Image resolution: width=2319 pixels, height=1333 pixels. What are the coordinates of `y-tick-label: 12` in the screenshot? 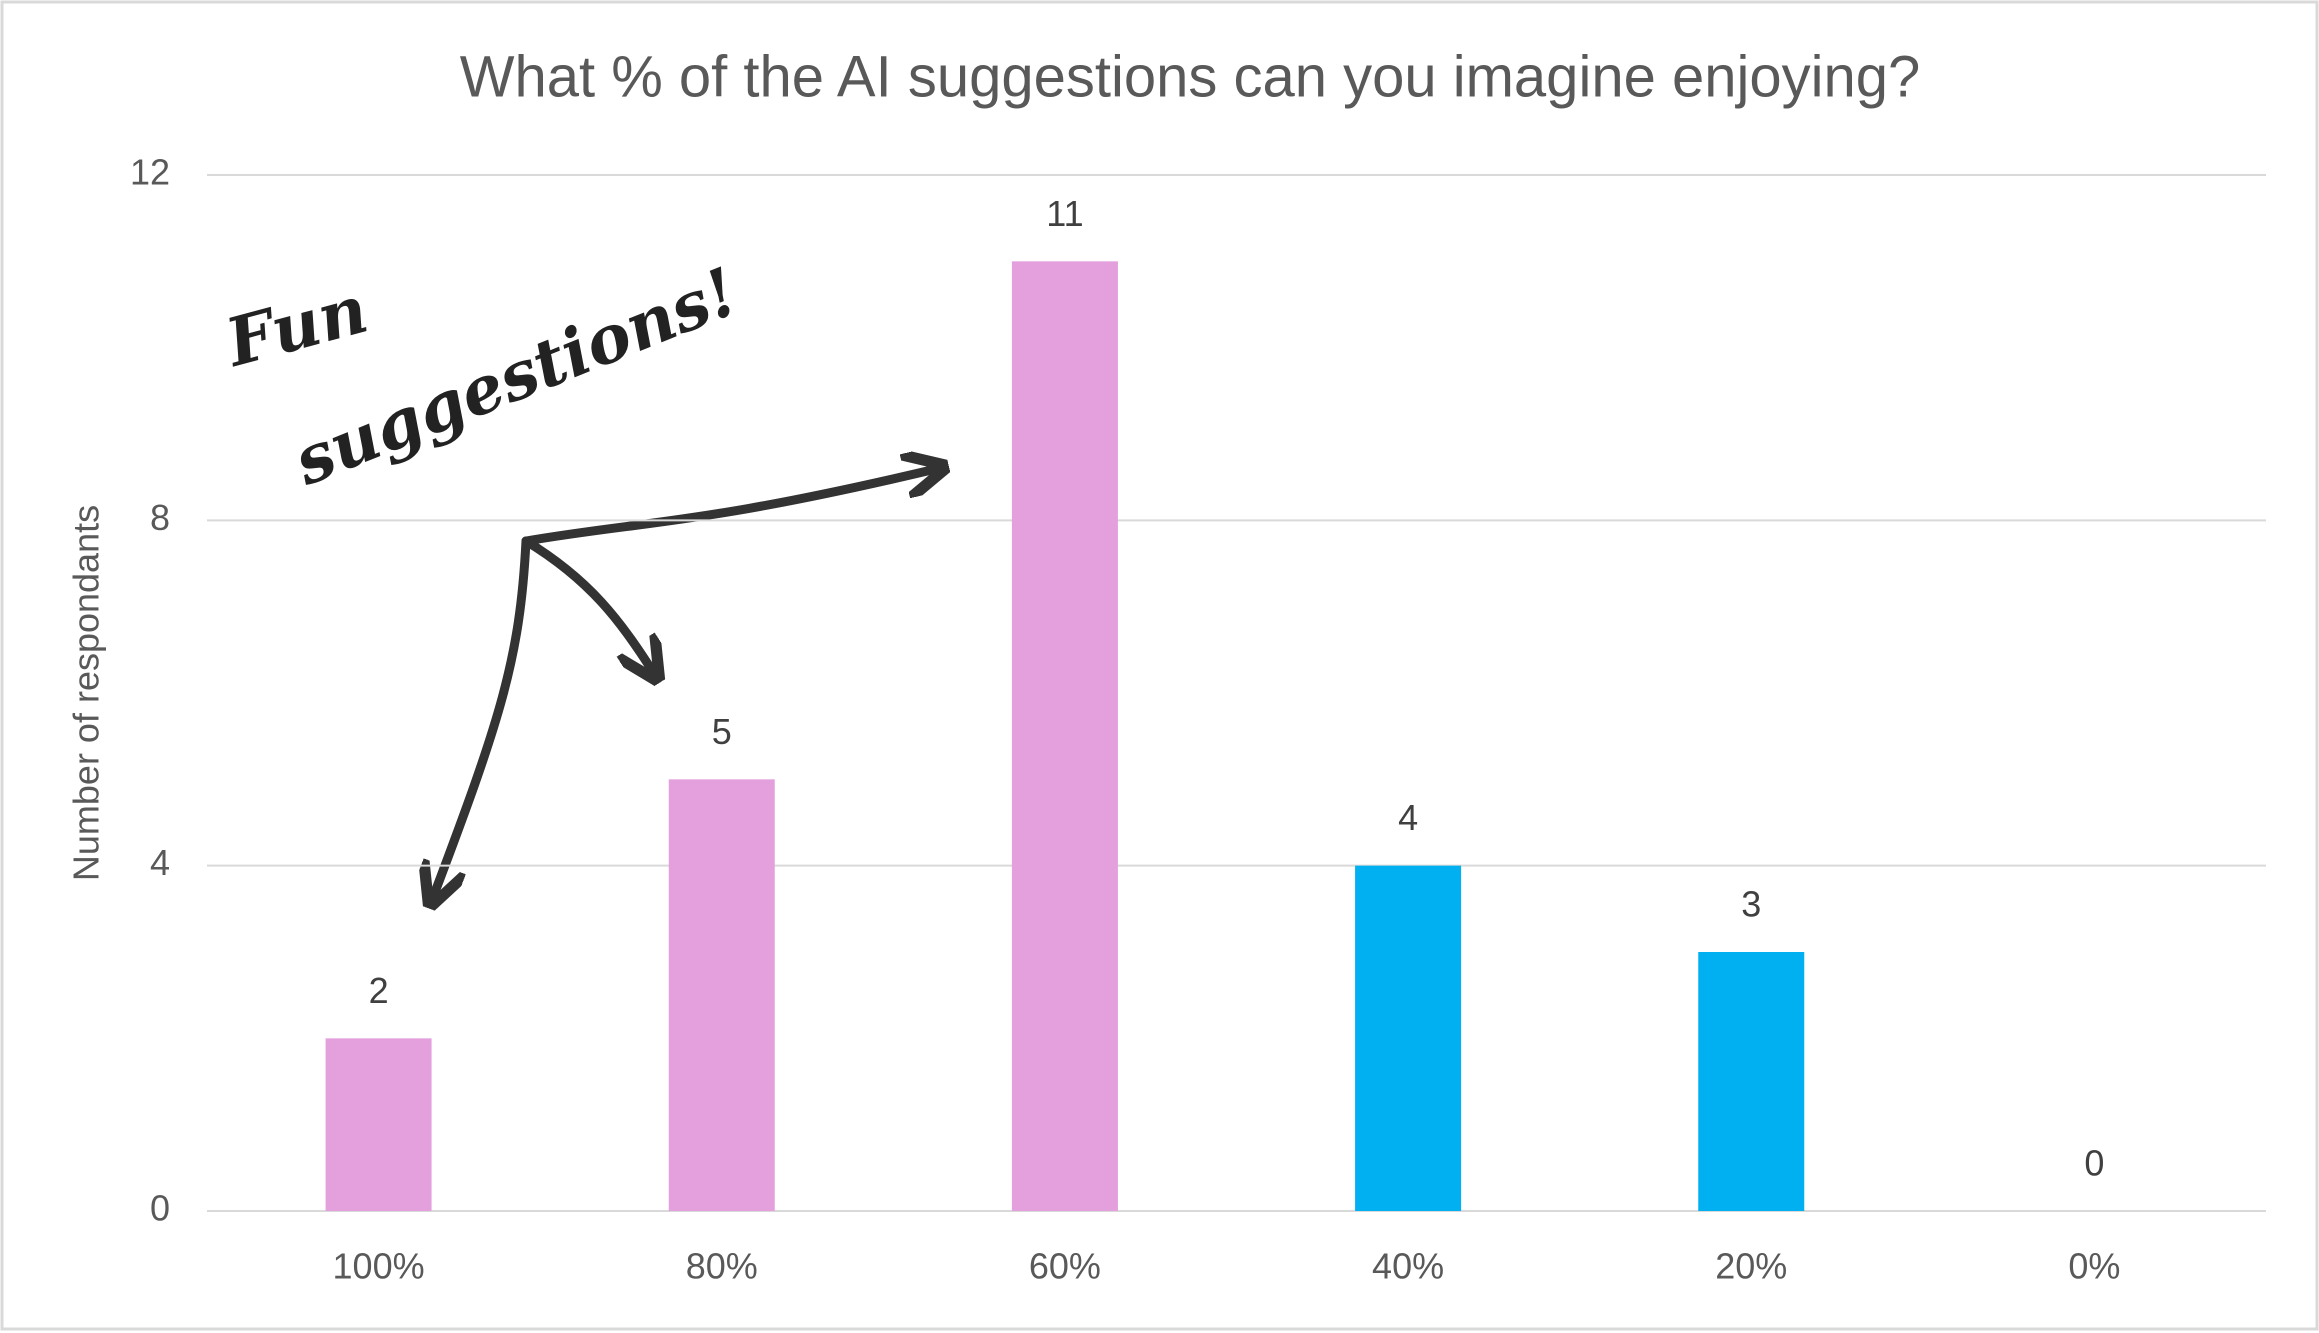 It's located at (150, 172).